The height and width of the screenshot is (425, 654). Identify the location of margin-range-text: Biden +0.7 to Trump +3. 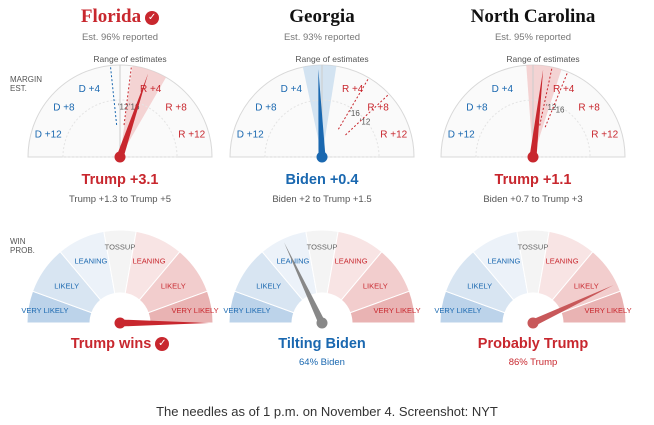
(533, 199).